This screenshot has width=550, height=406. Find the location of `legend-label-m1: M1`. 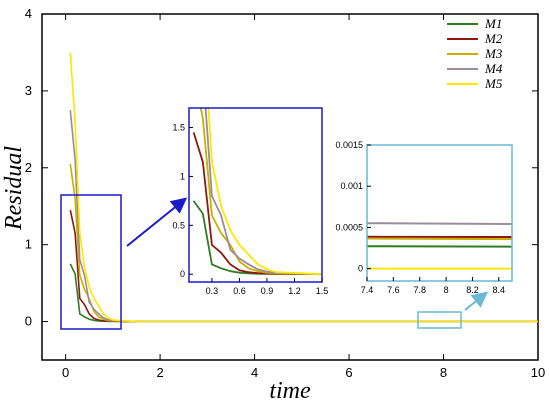

legend-label-m1: M1 is located at coordinates (493, 23).